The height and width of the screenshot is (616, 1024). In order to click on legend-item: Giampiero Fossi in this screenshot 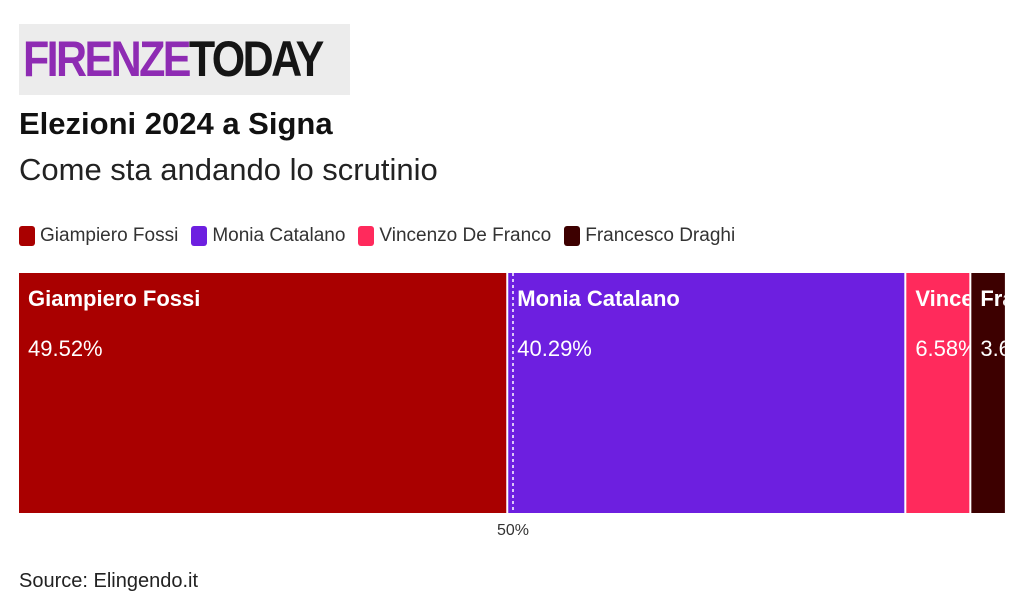, I will do `click(98, 236)`.